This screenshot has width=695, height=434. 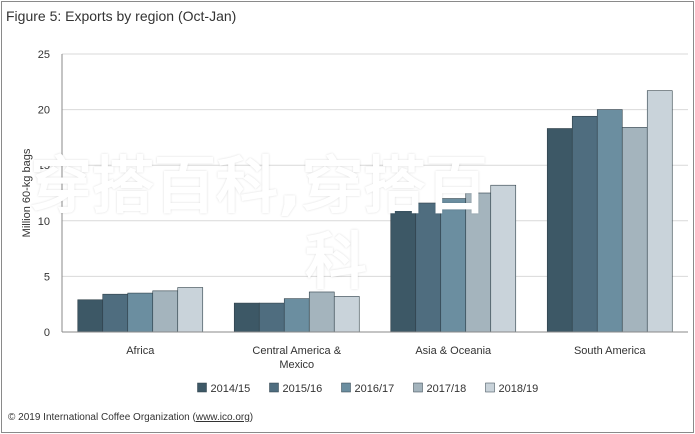 I want to click on x-tick-label: Asia & Oceania, so click(x=453, y=351).